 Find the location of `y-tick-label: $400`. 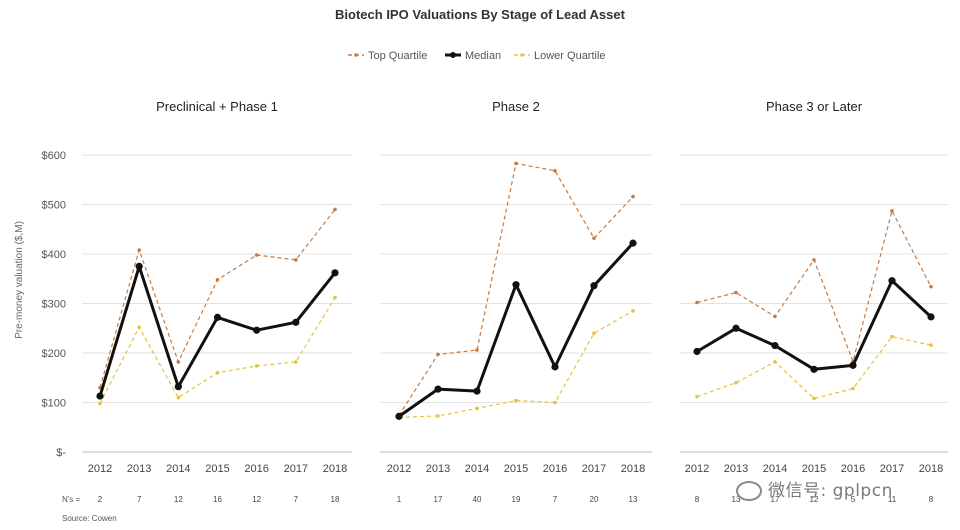

y-tick-label: $400 is located at coordinates (54, 255).